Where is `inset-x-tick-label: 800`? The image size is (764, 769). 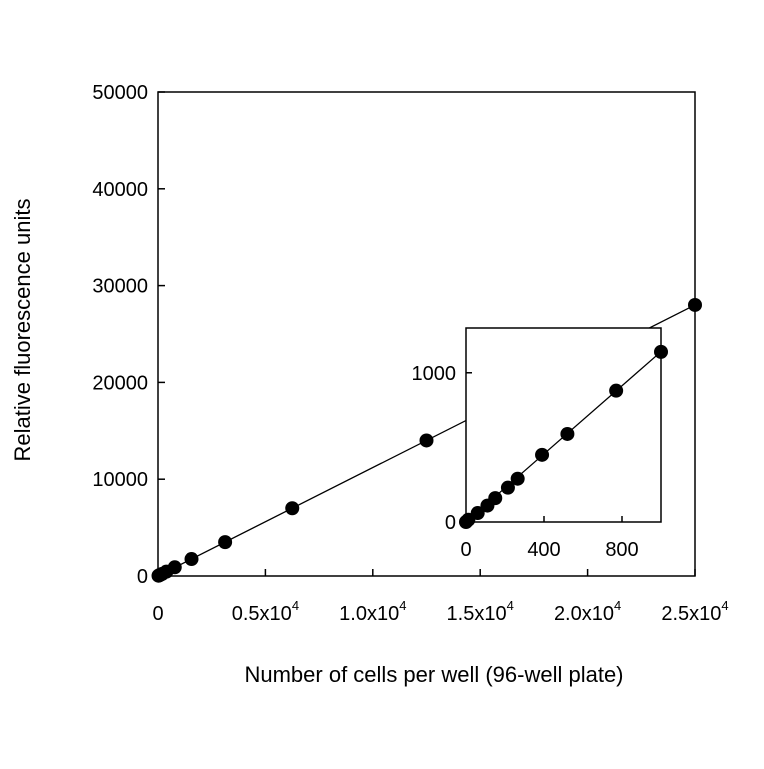
inset-x-tick-label: 800 is located at coordinates (621, 550).